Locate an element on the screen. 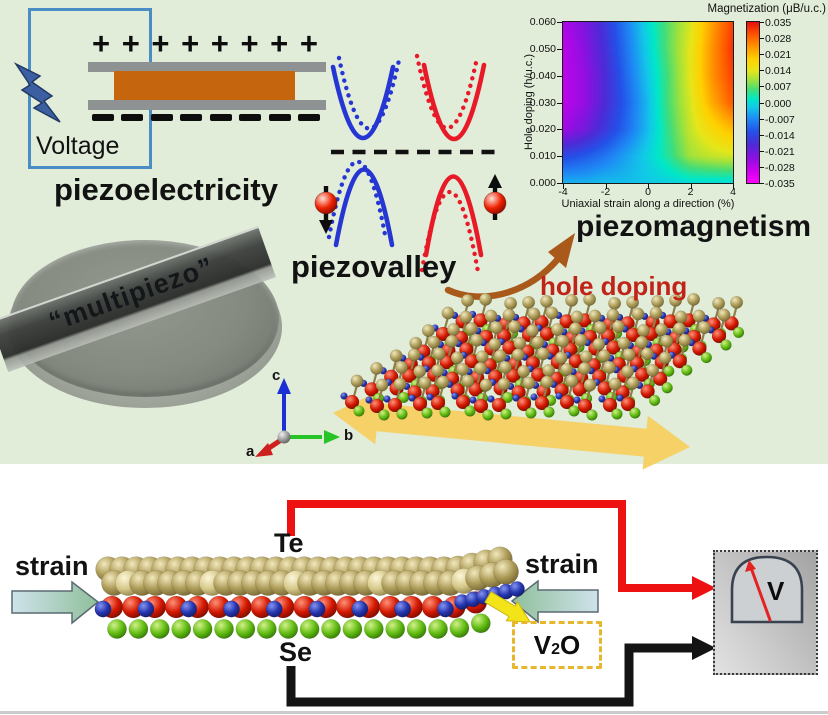  colorbar-tick-label: -0.007 is located at coordinates (780, 119).